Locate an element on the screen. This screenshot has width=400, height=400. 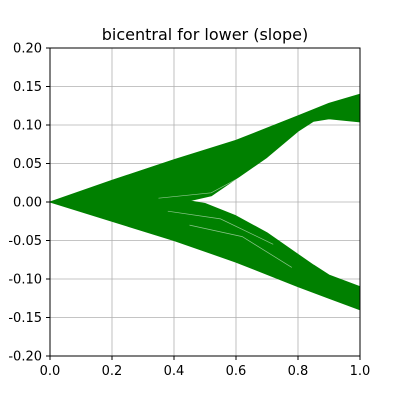
y-tick-label: 0.15 is located at coordinates (27, 87).